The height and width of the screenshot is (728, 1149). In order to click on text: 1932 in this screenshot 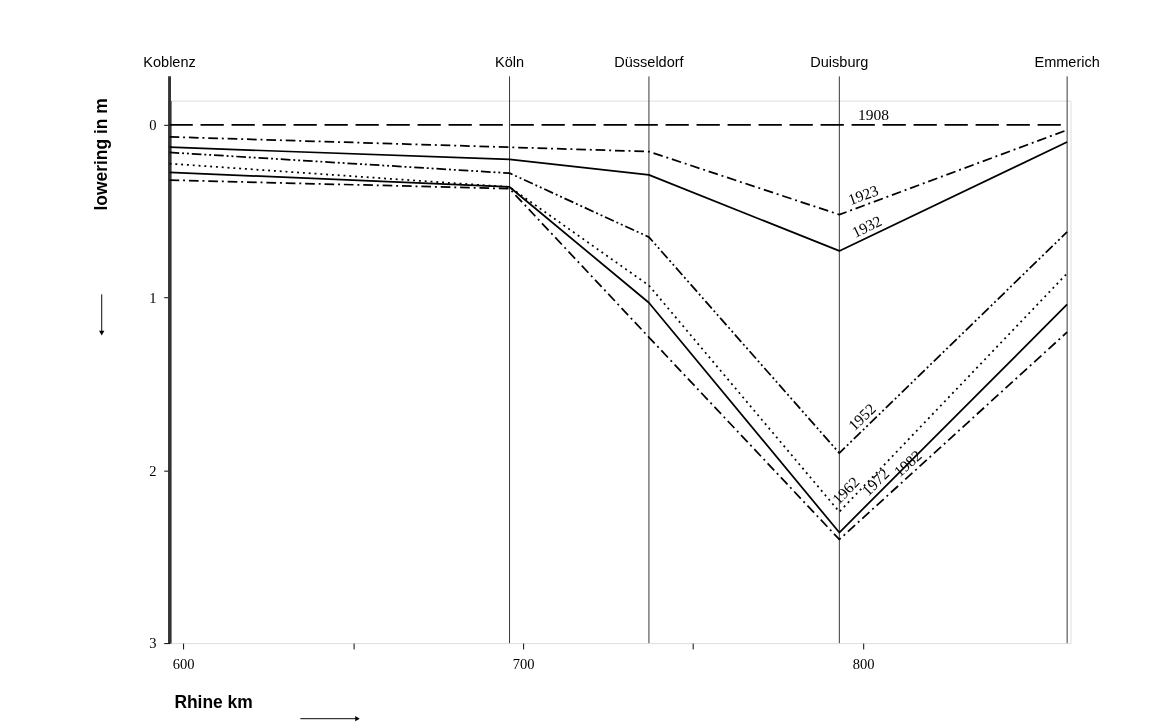, I will do `click(867, 226)`.